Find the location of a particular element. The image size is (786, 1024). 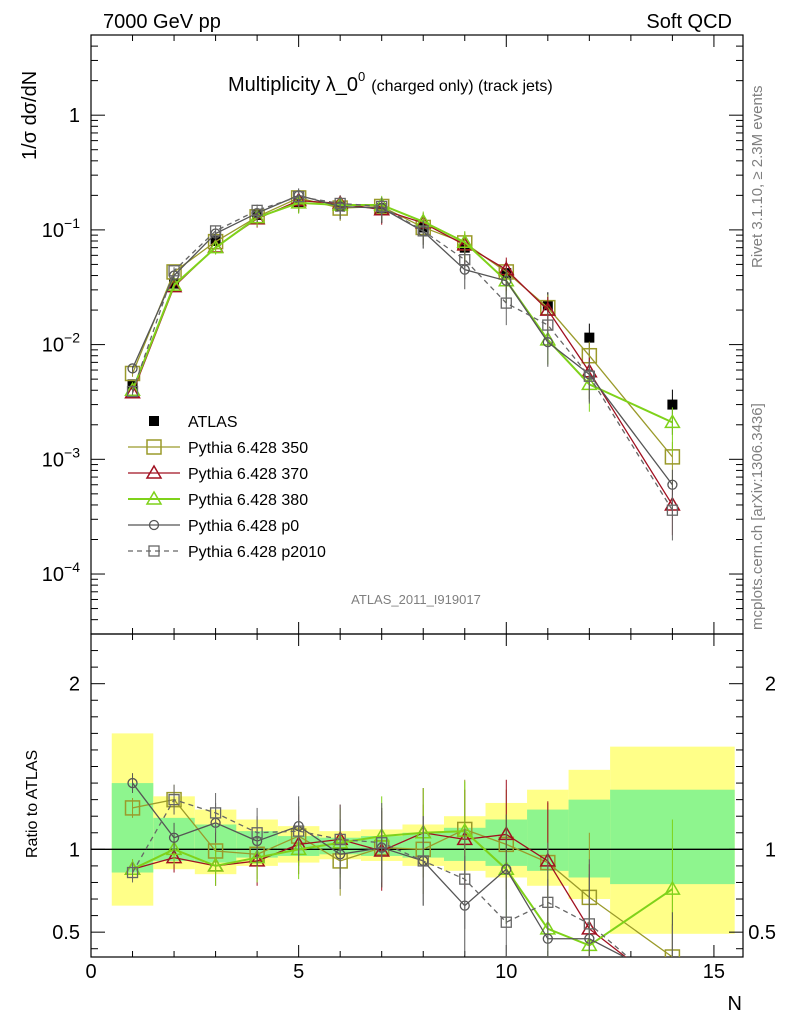

header-right: Soft QCD is located at coordinates (689, 22).